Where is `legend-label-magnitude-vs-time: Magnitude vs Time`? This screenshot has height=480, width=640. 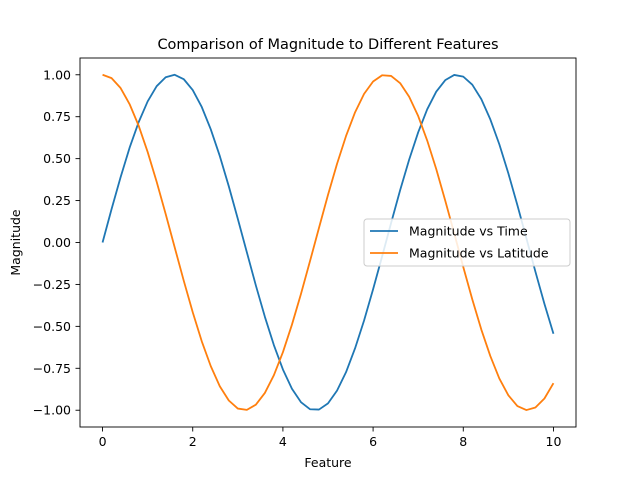 legend-label-magnitude-vs-time: Magnitude vs Time is located at coordinates (468, 231).